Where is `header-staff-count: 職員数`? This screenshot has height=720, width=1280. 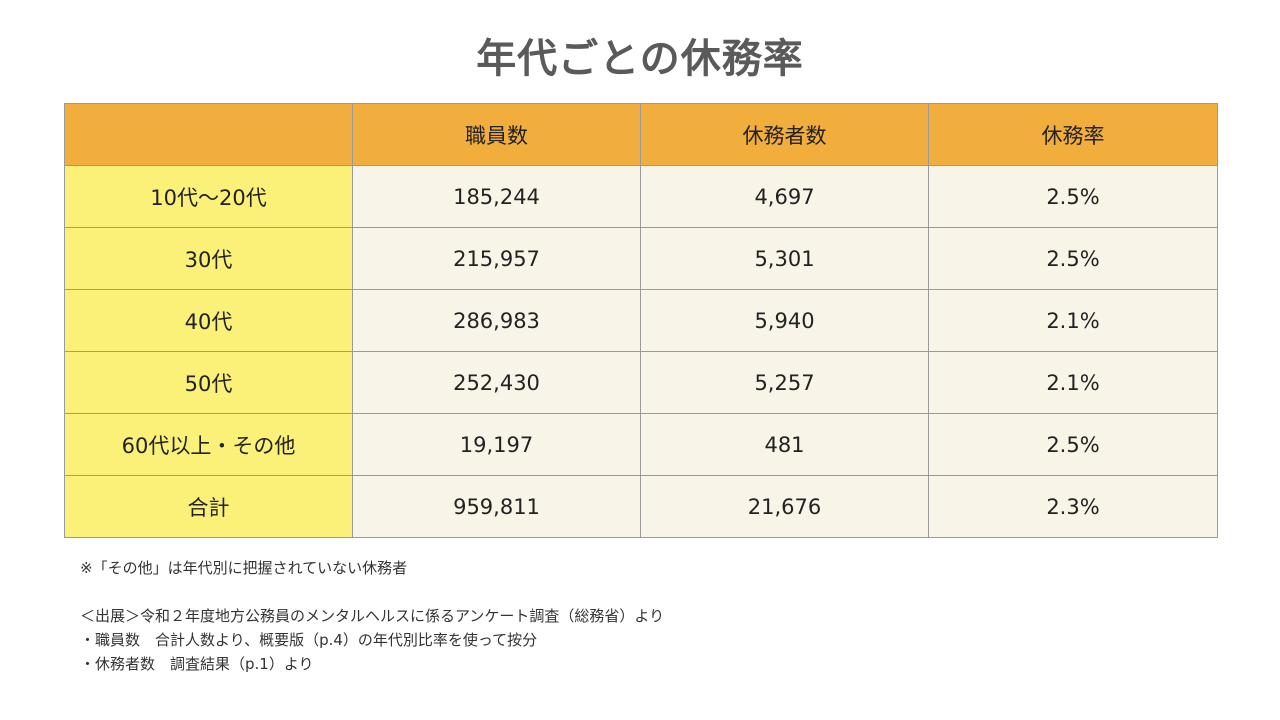
header-staff-count: 職員数 is located at coordinates (496, 134).